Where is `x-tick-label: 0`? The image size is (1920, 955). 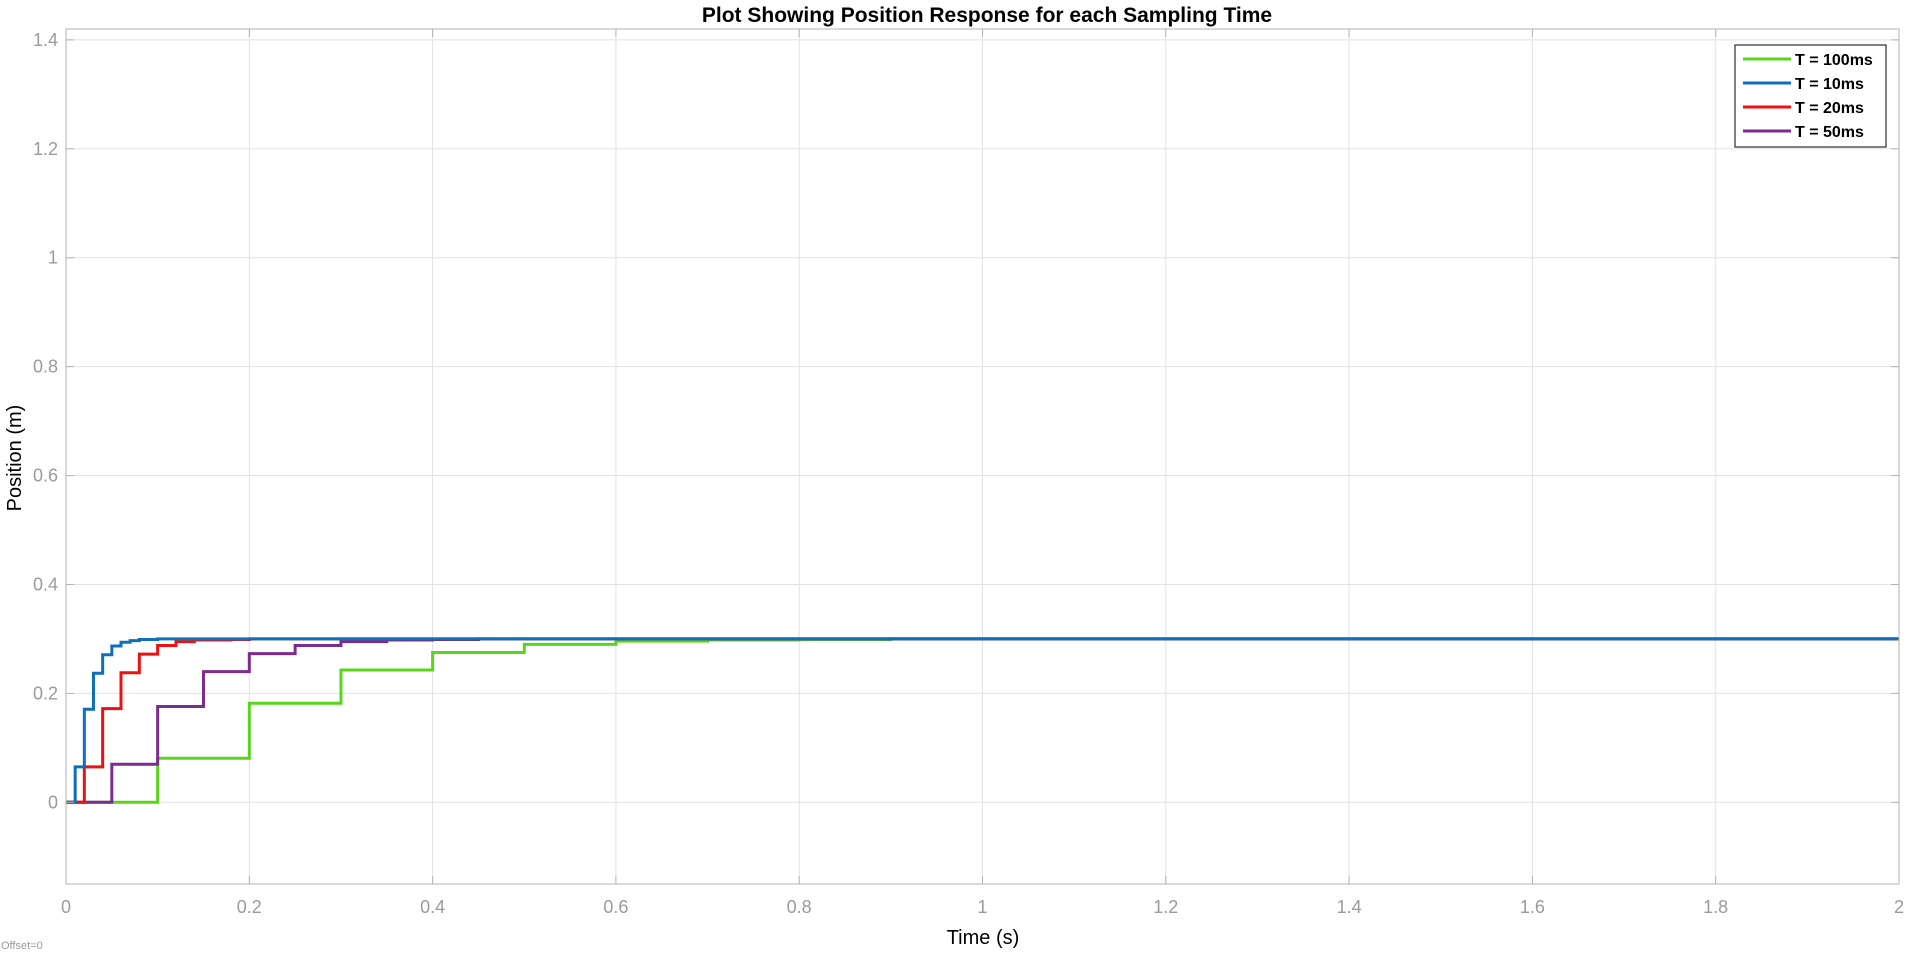 x-tick-label: 0 is located at coordinates (66, 907).